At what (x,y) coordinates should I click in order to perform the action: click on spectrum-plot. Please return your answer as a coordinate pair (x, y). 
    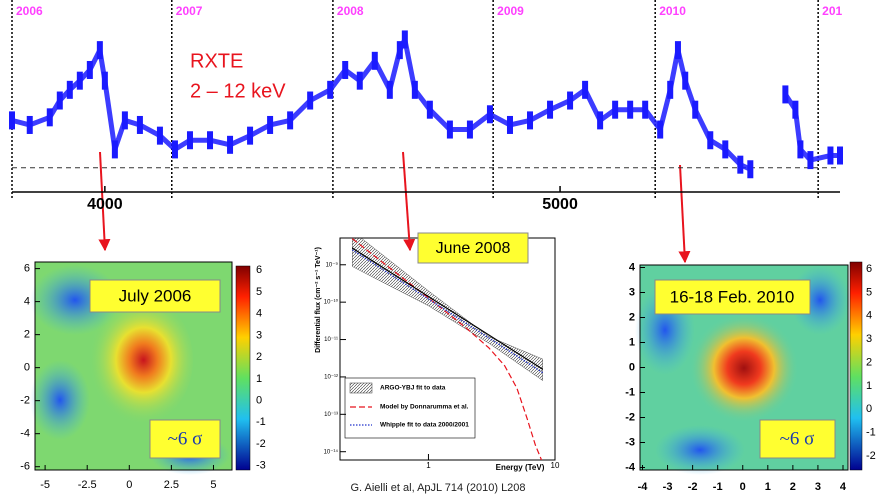
    Looking at the image, I should click on (447, 349).